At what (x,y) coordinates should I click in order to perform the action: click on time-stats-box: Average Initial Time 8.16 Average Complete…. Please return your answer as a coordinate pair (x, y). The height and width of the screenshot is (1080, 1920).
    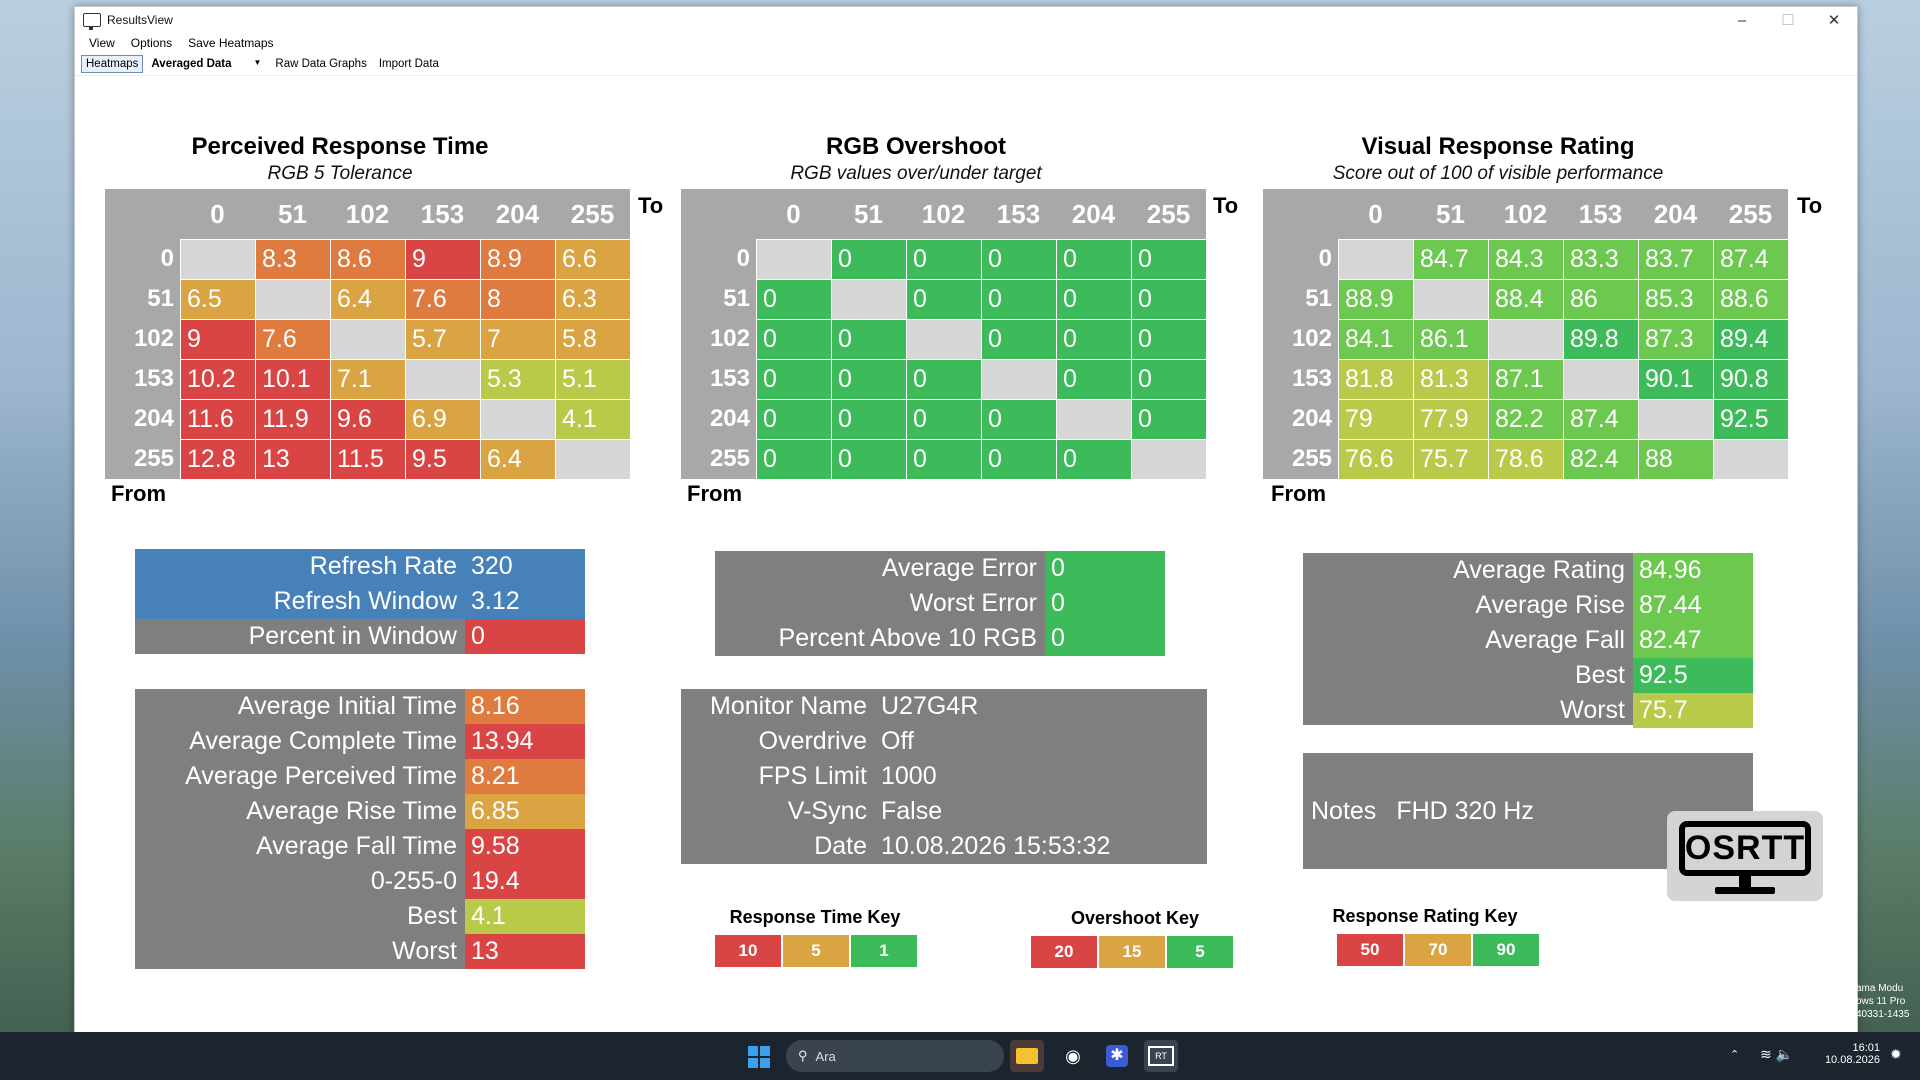
    Looking at the image, I should click on (360, 829).